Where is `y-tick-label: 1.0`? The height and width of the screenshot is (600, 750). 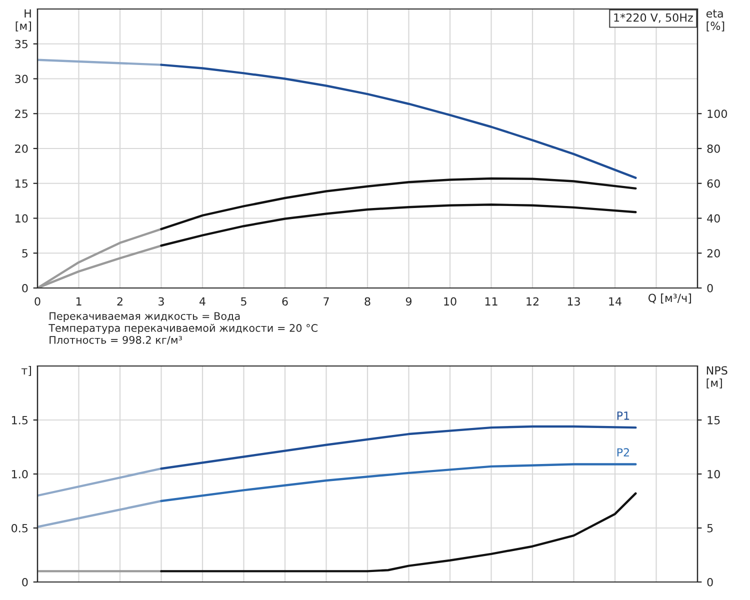
y-tick-label: 1.0 is located at coordinates (20, 474).